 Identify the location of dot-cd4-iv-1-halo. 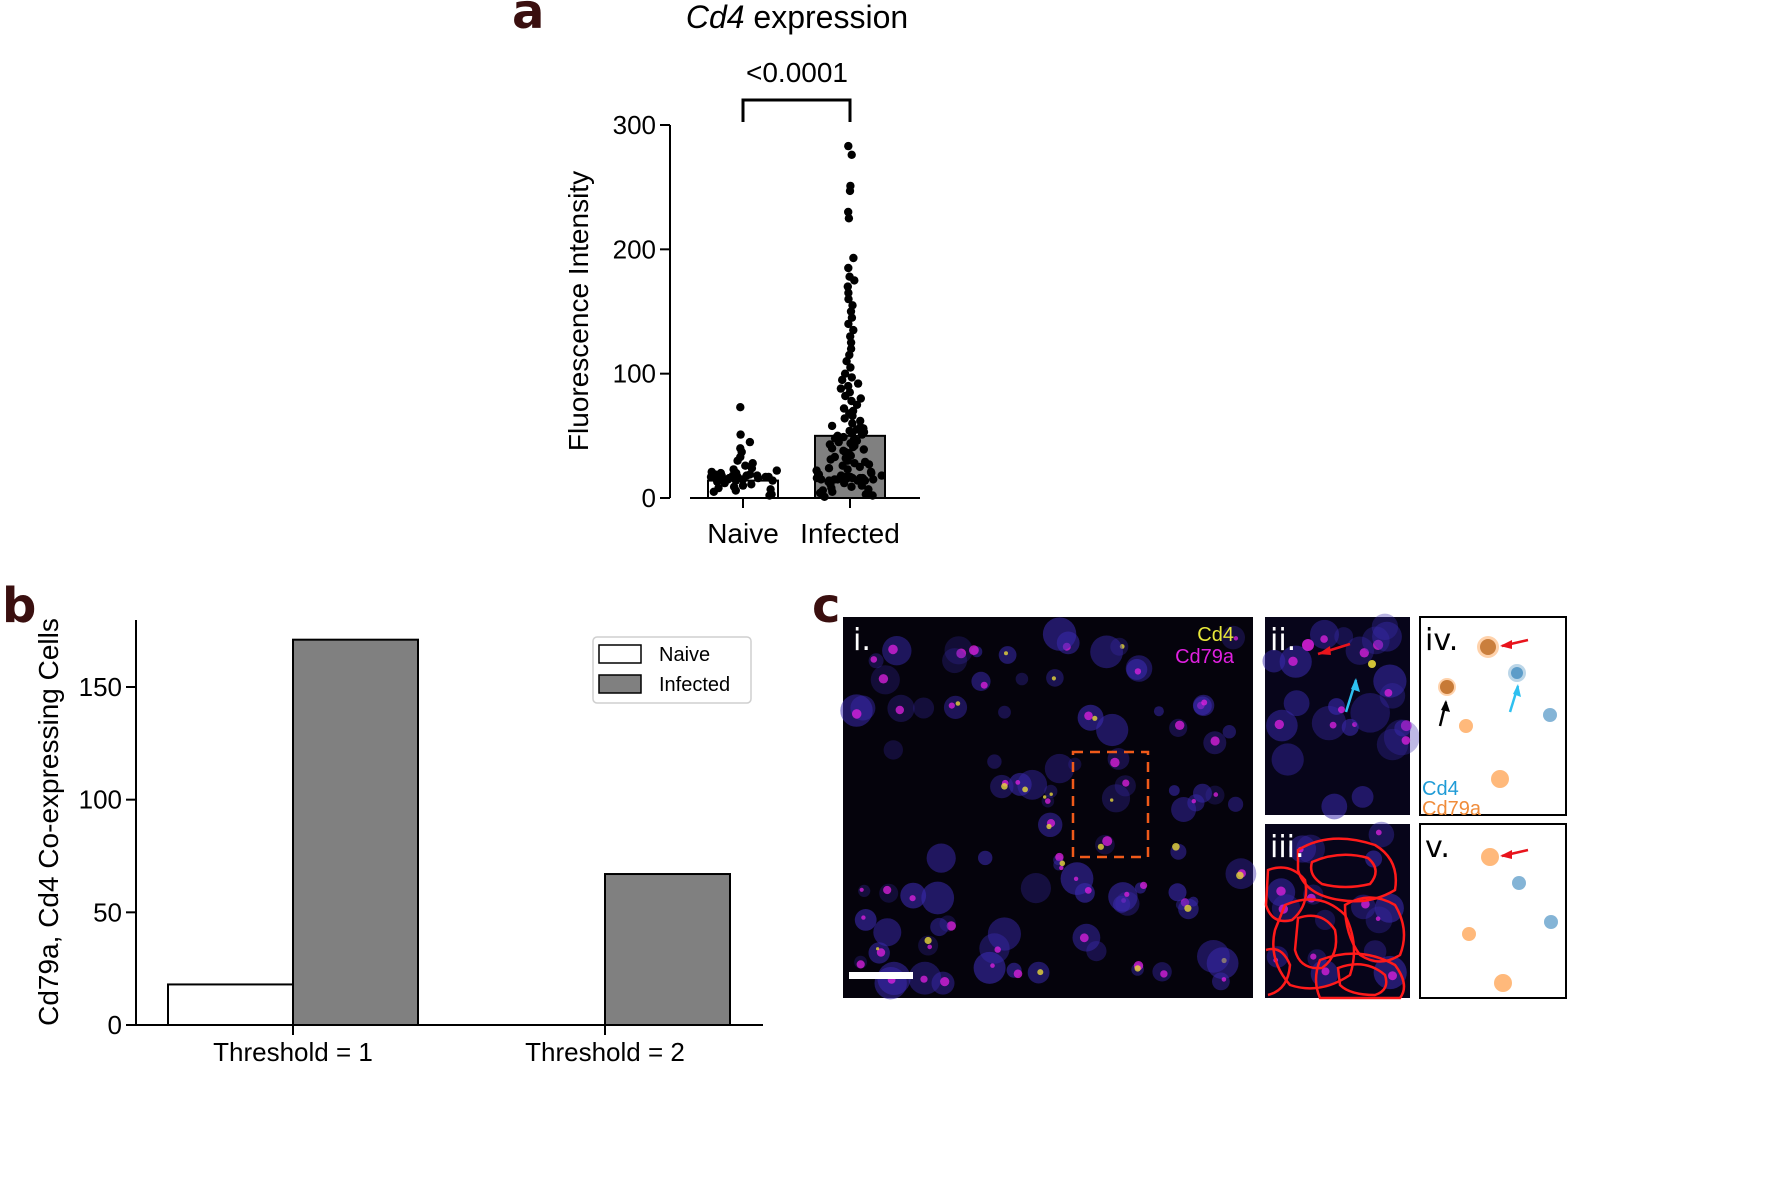
(1517, 673).